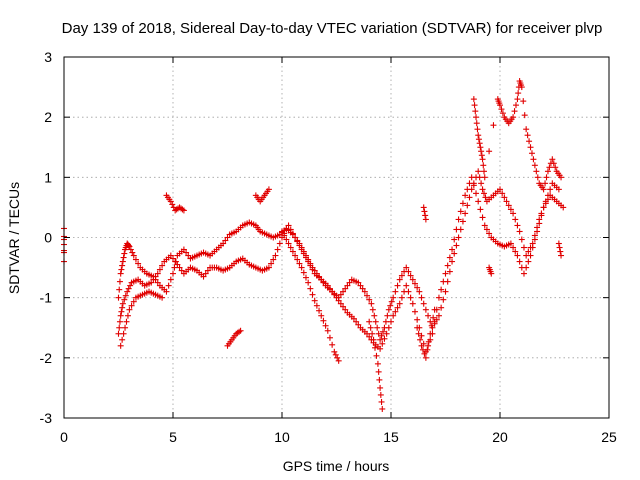  Describe the element at coordinates (391, 437) in the screenshot. I see `x-tick-label: 15` at that location.